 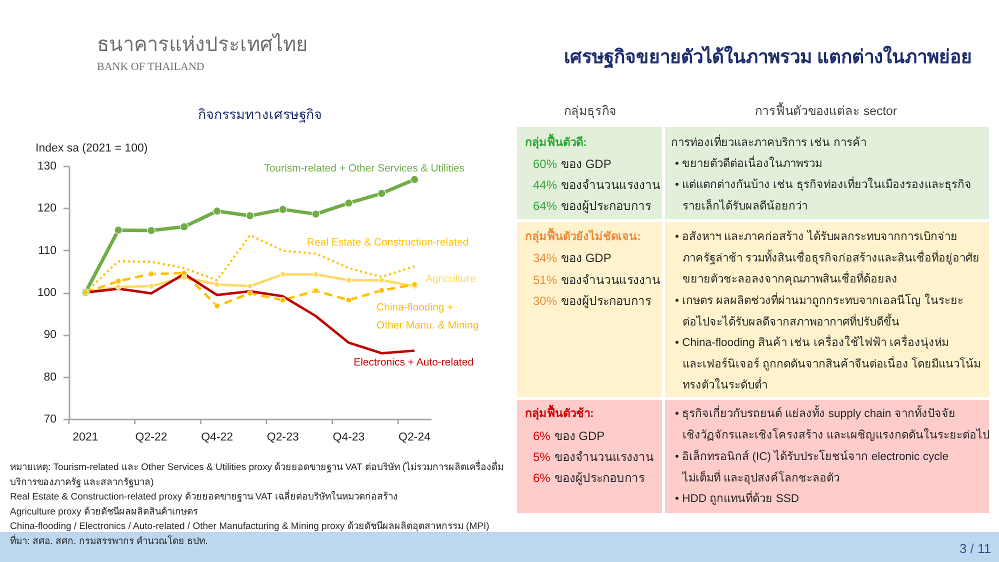 What do you see at coordinates (828, 363) in the screenshot?
I see `text: • China-flooding สินค้า เช่น เครื่องใช้ไฟฟ้า เครื่องนุ่งห่ม และเฟอร์นิเจอร์ ถูกกดดันจากสินค้าจีนต่อเนื่อง โดยมีแนวโน้ม ทรงตัวในระดับต่ำ` at bounding box center [828, 363].